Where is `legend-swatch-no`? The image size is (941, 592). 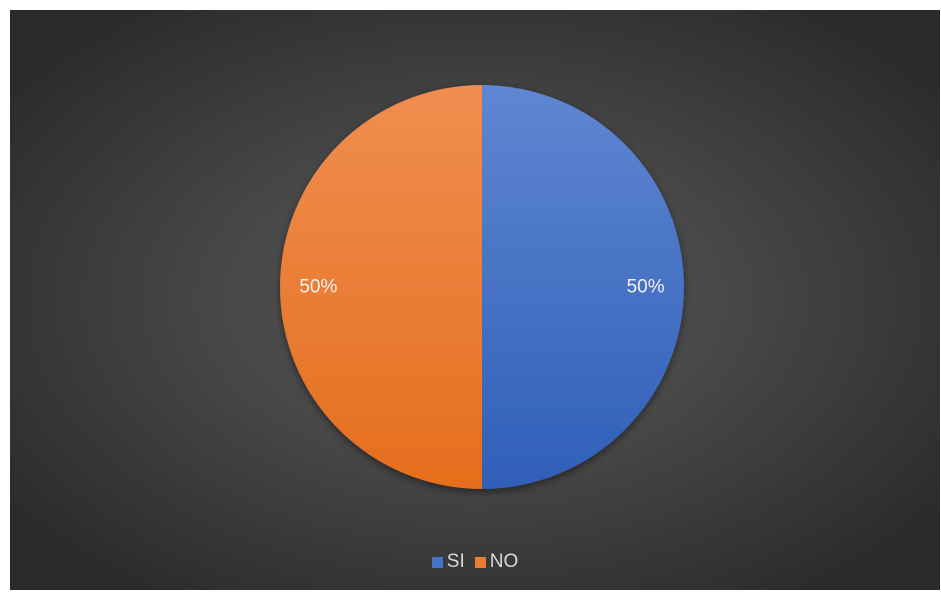 legend-swatch-no is located at coordinates (480, 562).